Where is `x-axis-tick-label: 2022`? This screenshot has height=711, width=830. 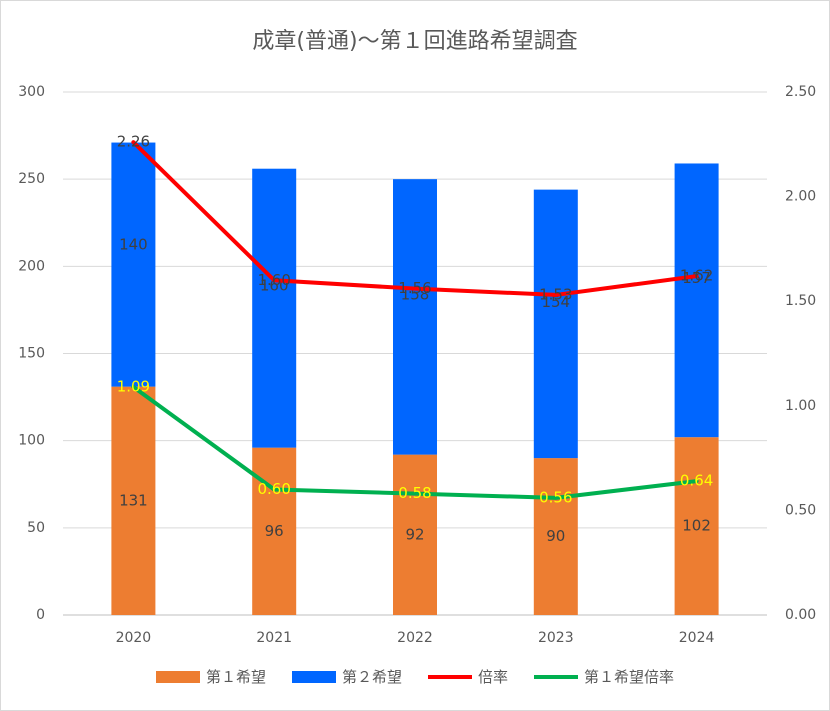
x-axis-tick-label: 2022 is located at coordinates (415, 638).